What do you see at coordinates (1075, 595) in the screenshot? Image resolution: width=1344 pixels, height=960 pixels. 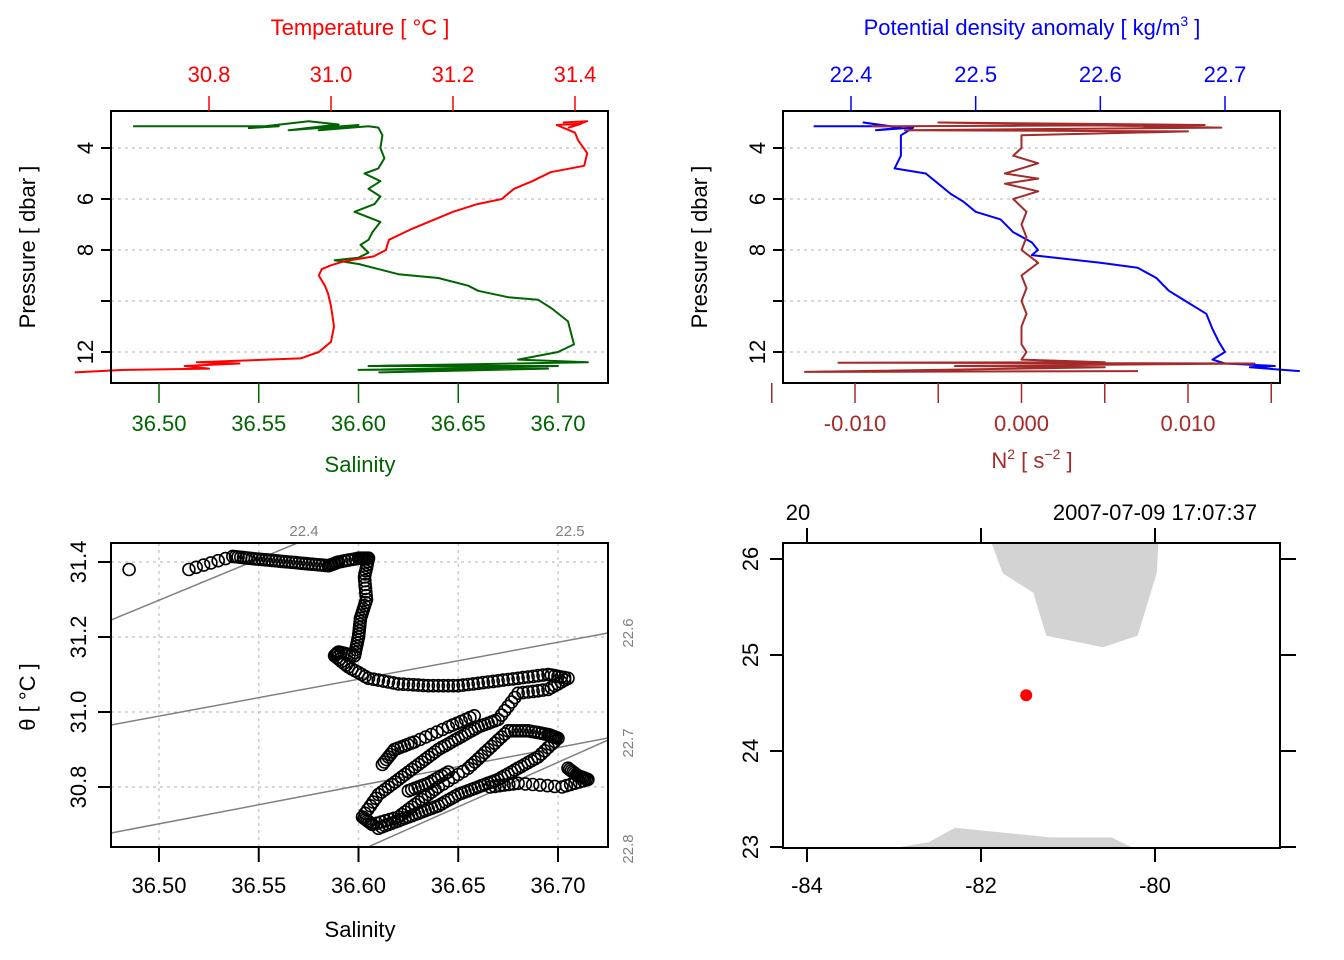 I see `land-polygon` at bounding box center [1075, 595].